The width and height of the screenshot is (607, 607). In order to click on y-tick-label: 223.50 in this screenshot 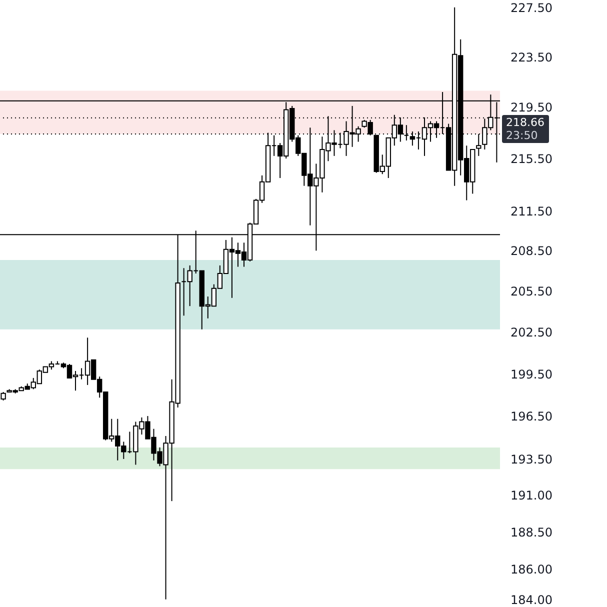, I will do `click(531, 57)`.